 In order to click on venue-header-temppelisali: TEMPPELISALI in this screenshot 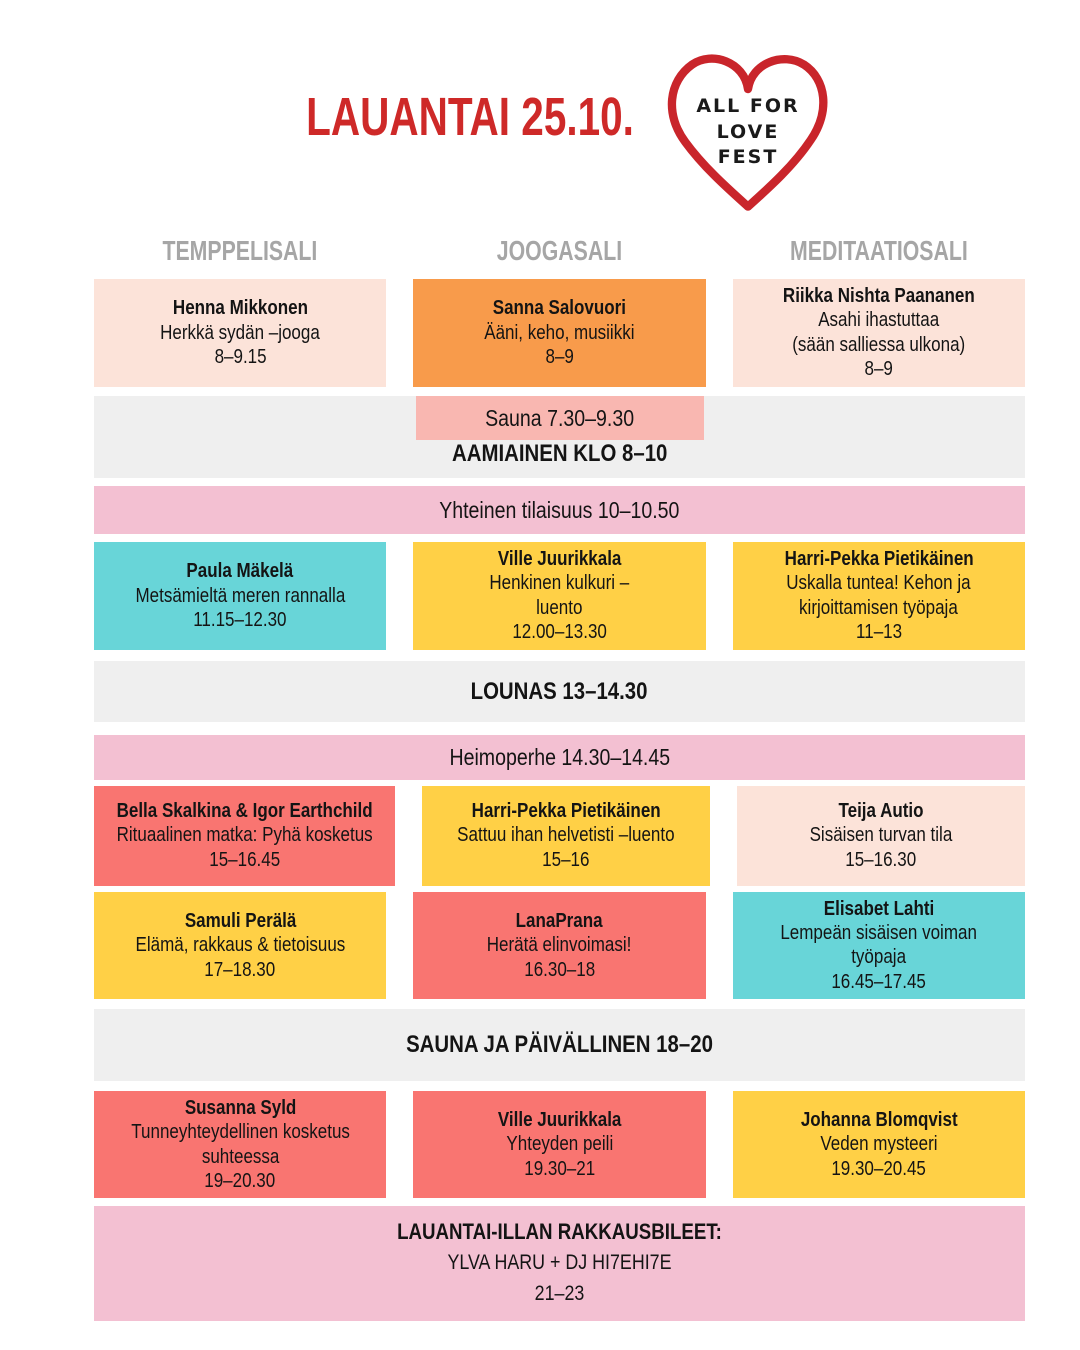, I will do `click(240, 250)`.